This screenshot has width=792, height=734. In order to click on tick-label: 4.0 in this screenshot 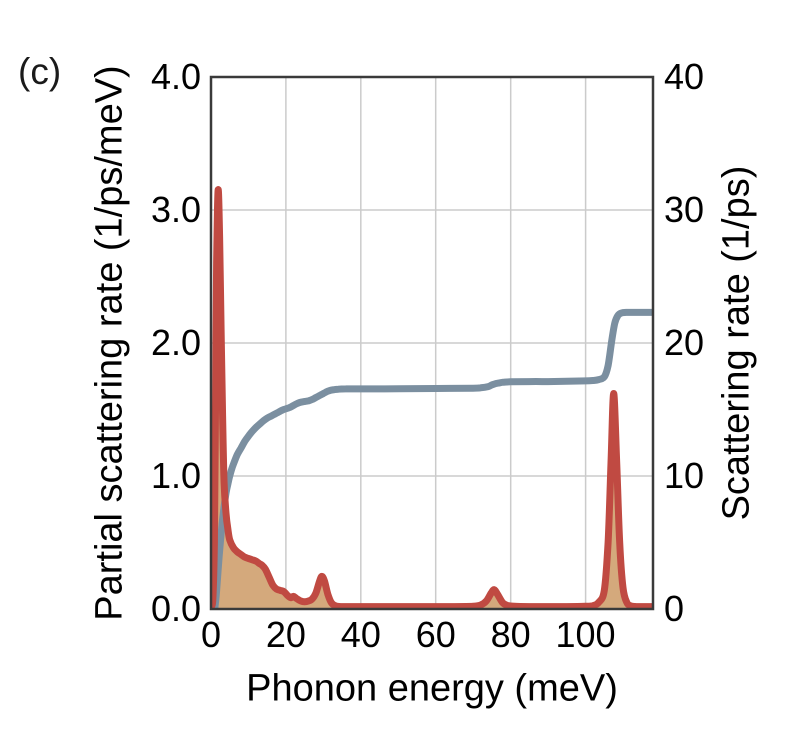, I will do `click(175, 76)`.